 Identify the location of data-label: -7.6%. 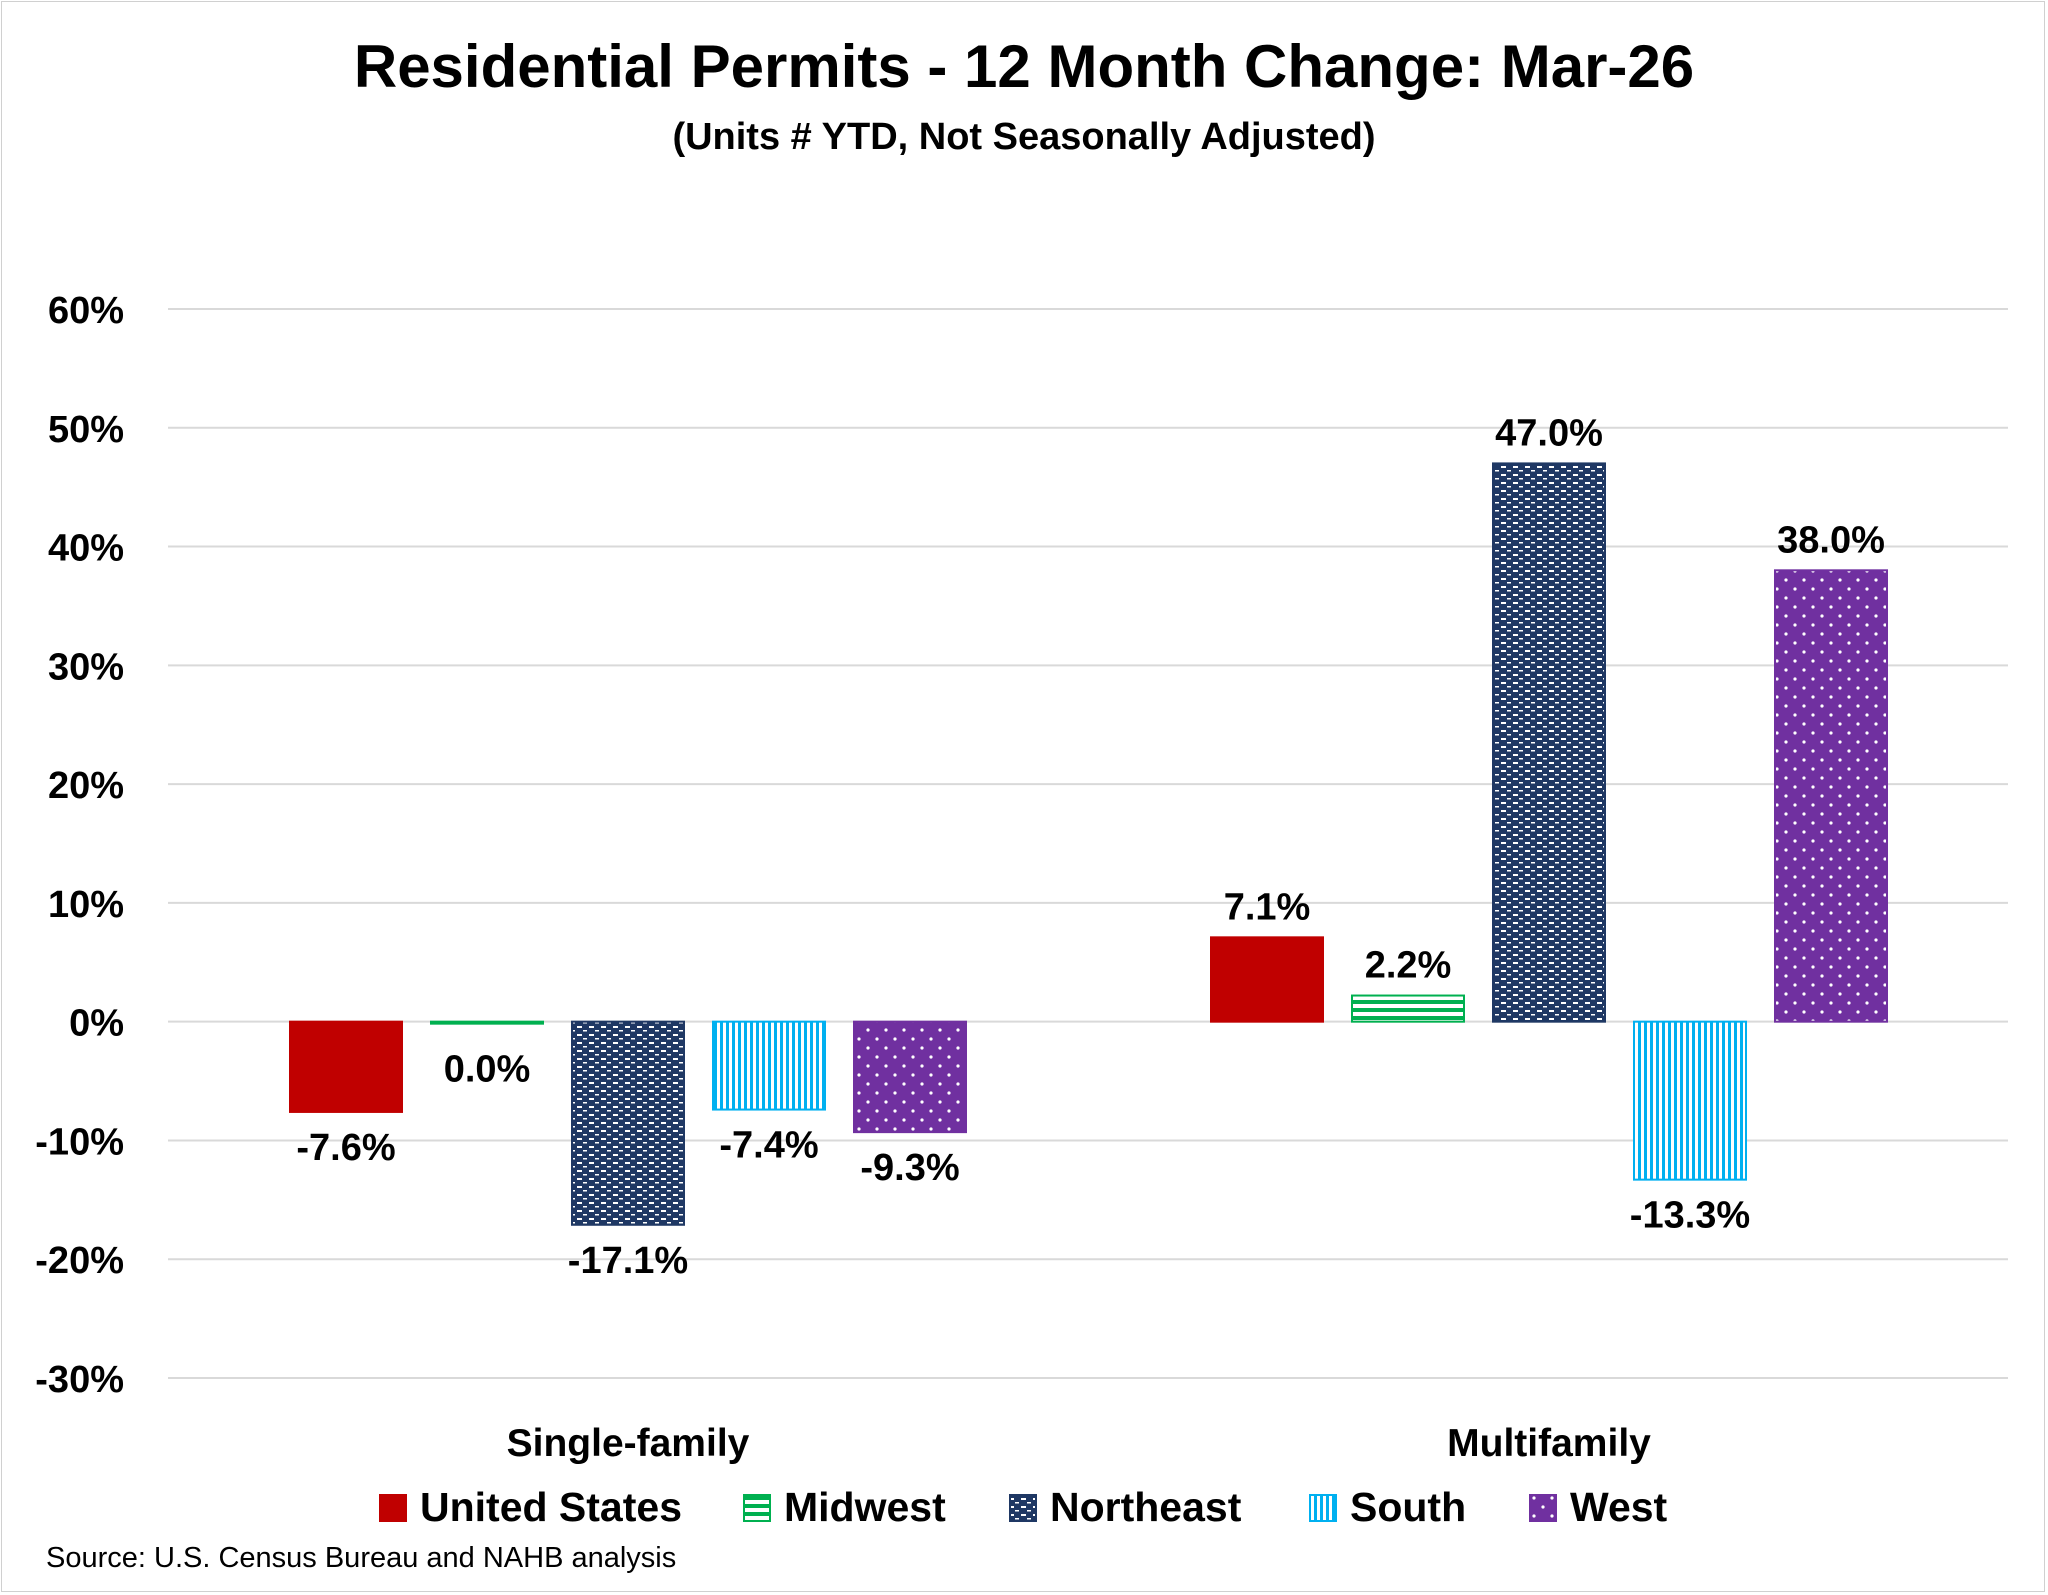
(345, 1148).